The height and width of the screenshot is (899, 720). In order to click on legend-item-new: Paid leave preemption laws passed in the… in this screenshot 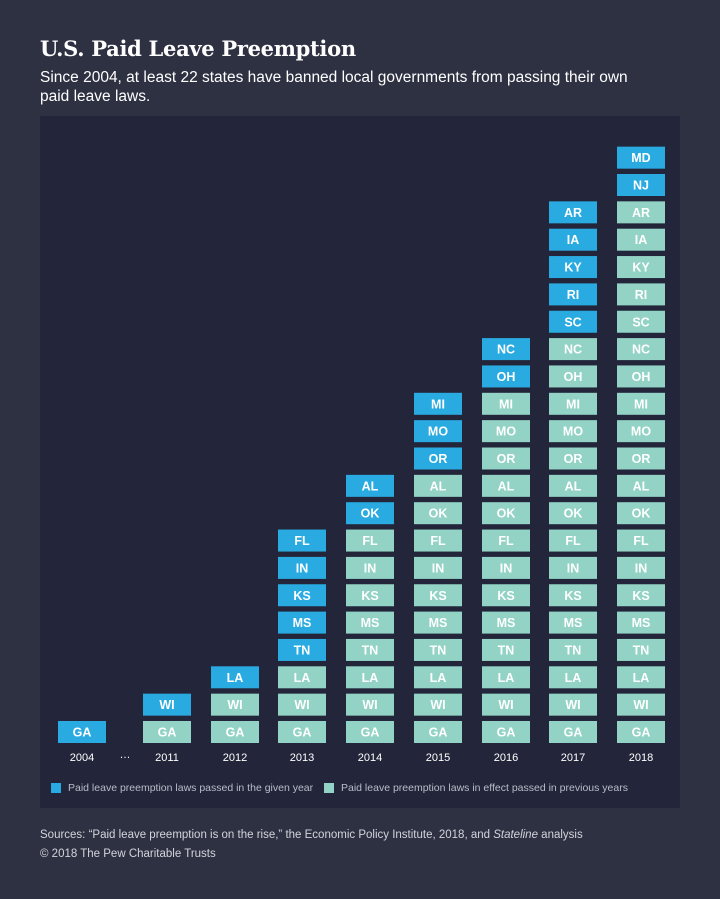, I will do `click(182, 788)`.